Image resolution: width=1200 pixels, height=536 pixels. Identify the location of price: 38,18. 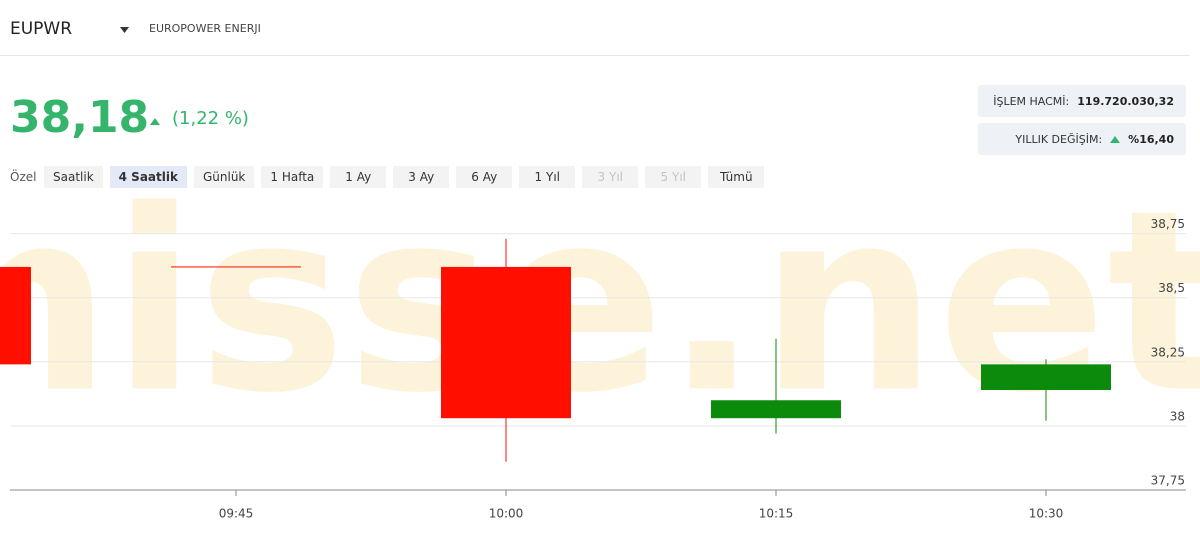
(80, 117).